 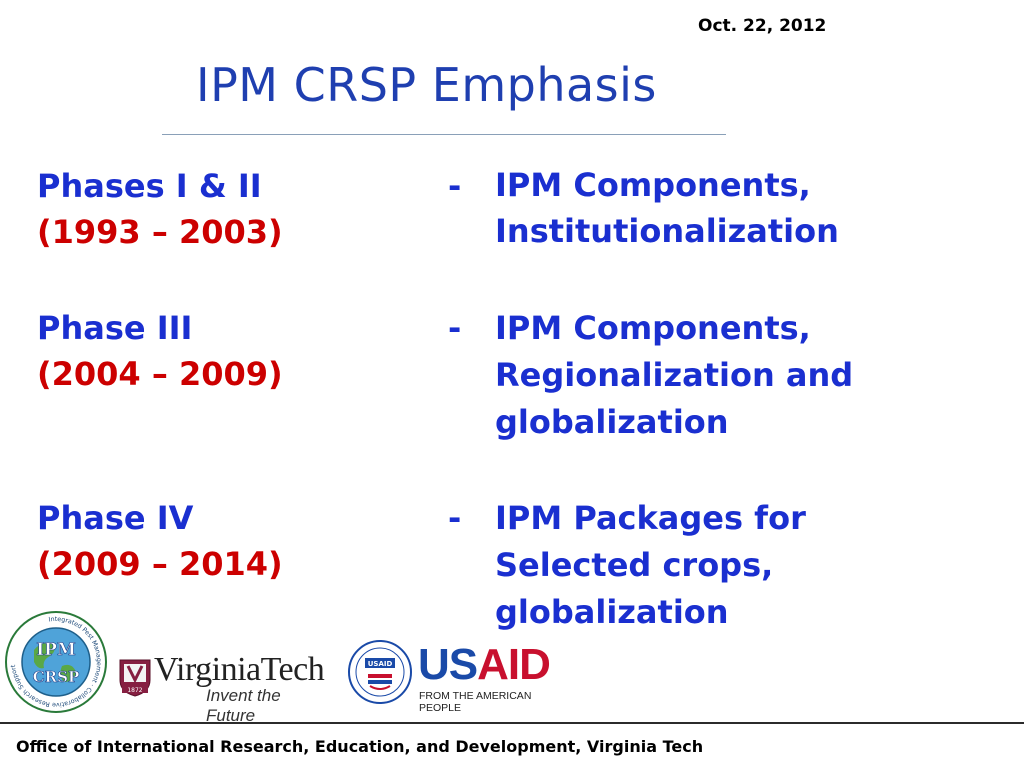 I want to click on slide-title: IPM CRSP Emphasis, so click(x=426, y=85).